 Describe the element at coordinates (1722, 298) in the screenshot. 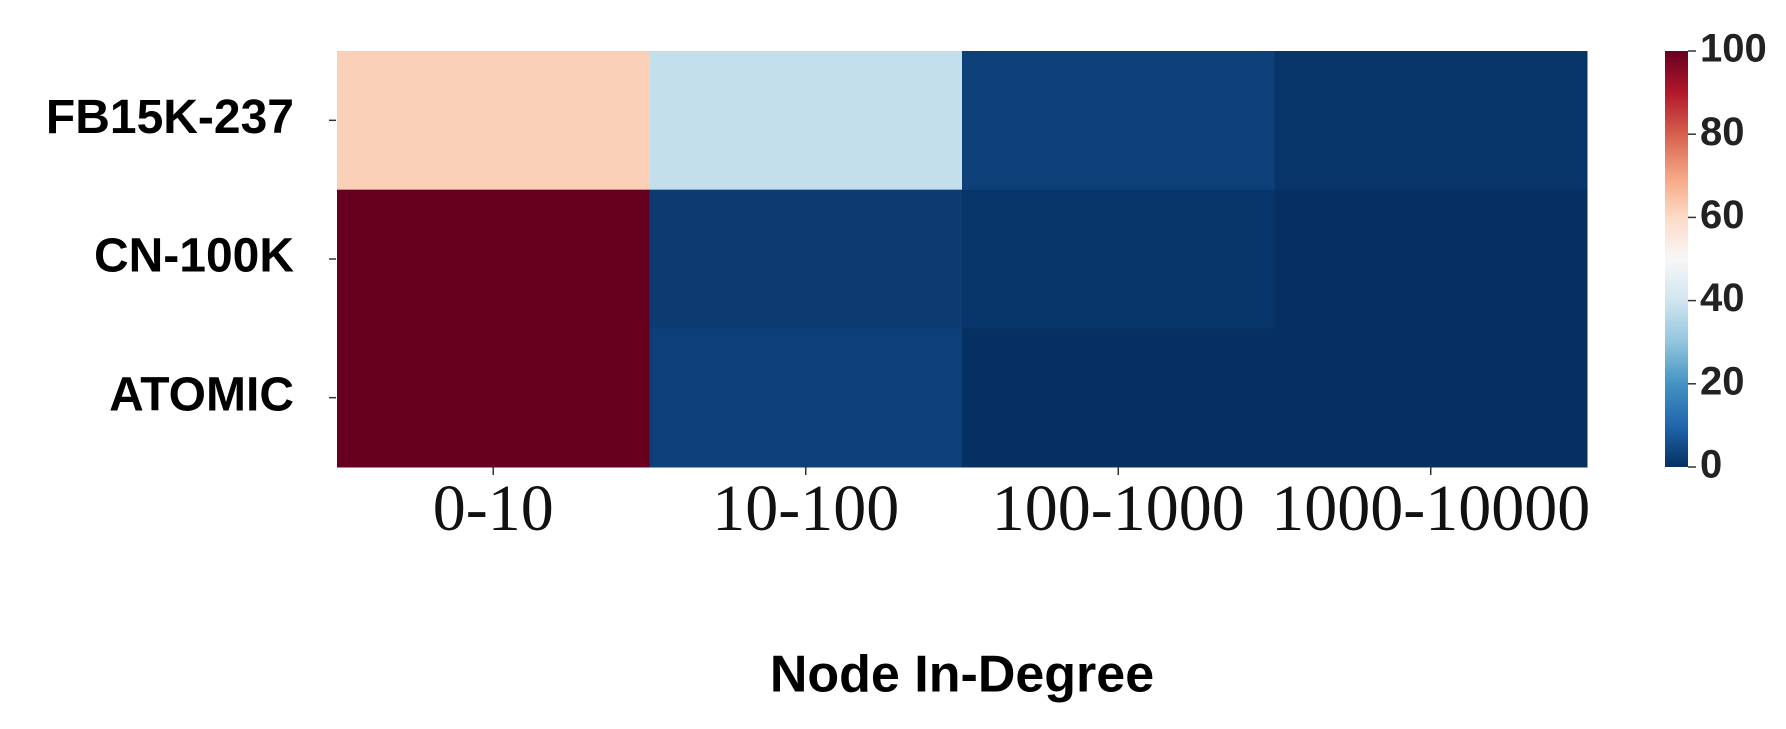

I see `colorbar-tick-label: 40` at that location.